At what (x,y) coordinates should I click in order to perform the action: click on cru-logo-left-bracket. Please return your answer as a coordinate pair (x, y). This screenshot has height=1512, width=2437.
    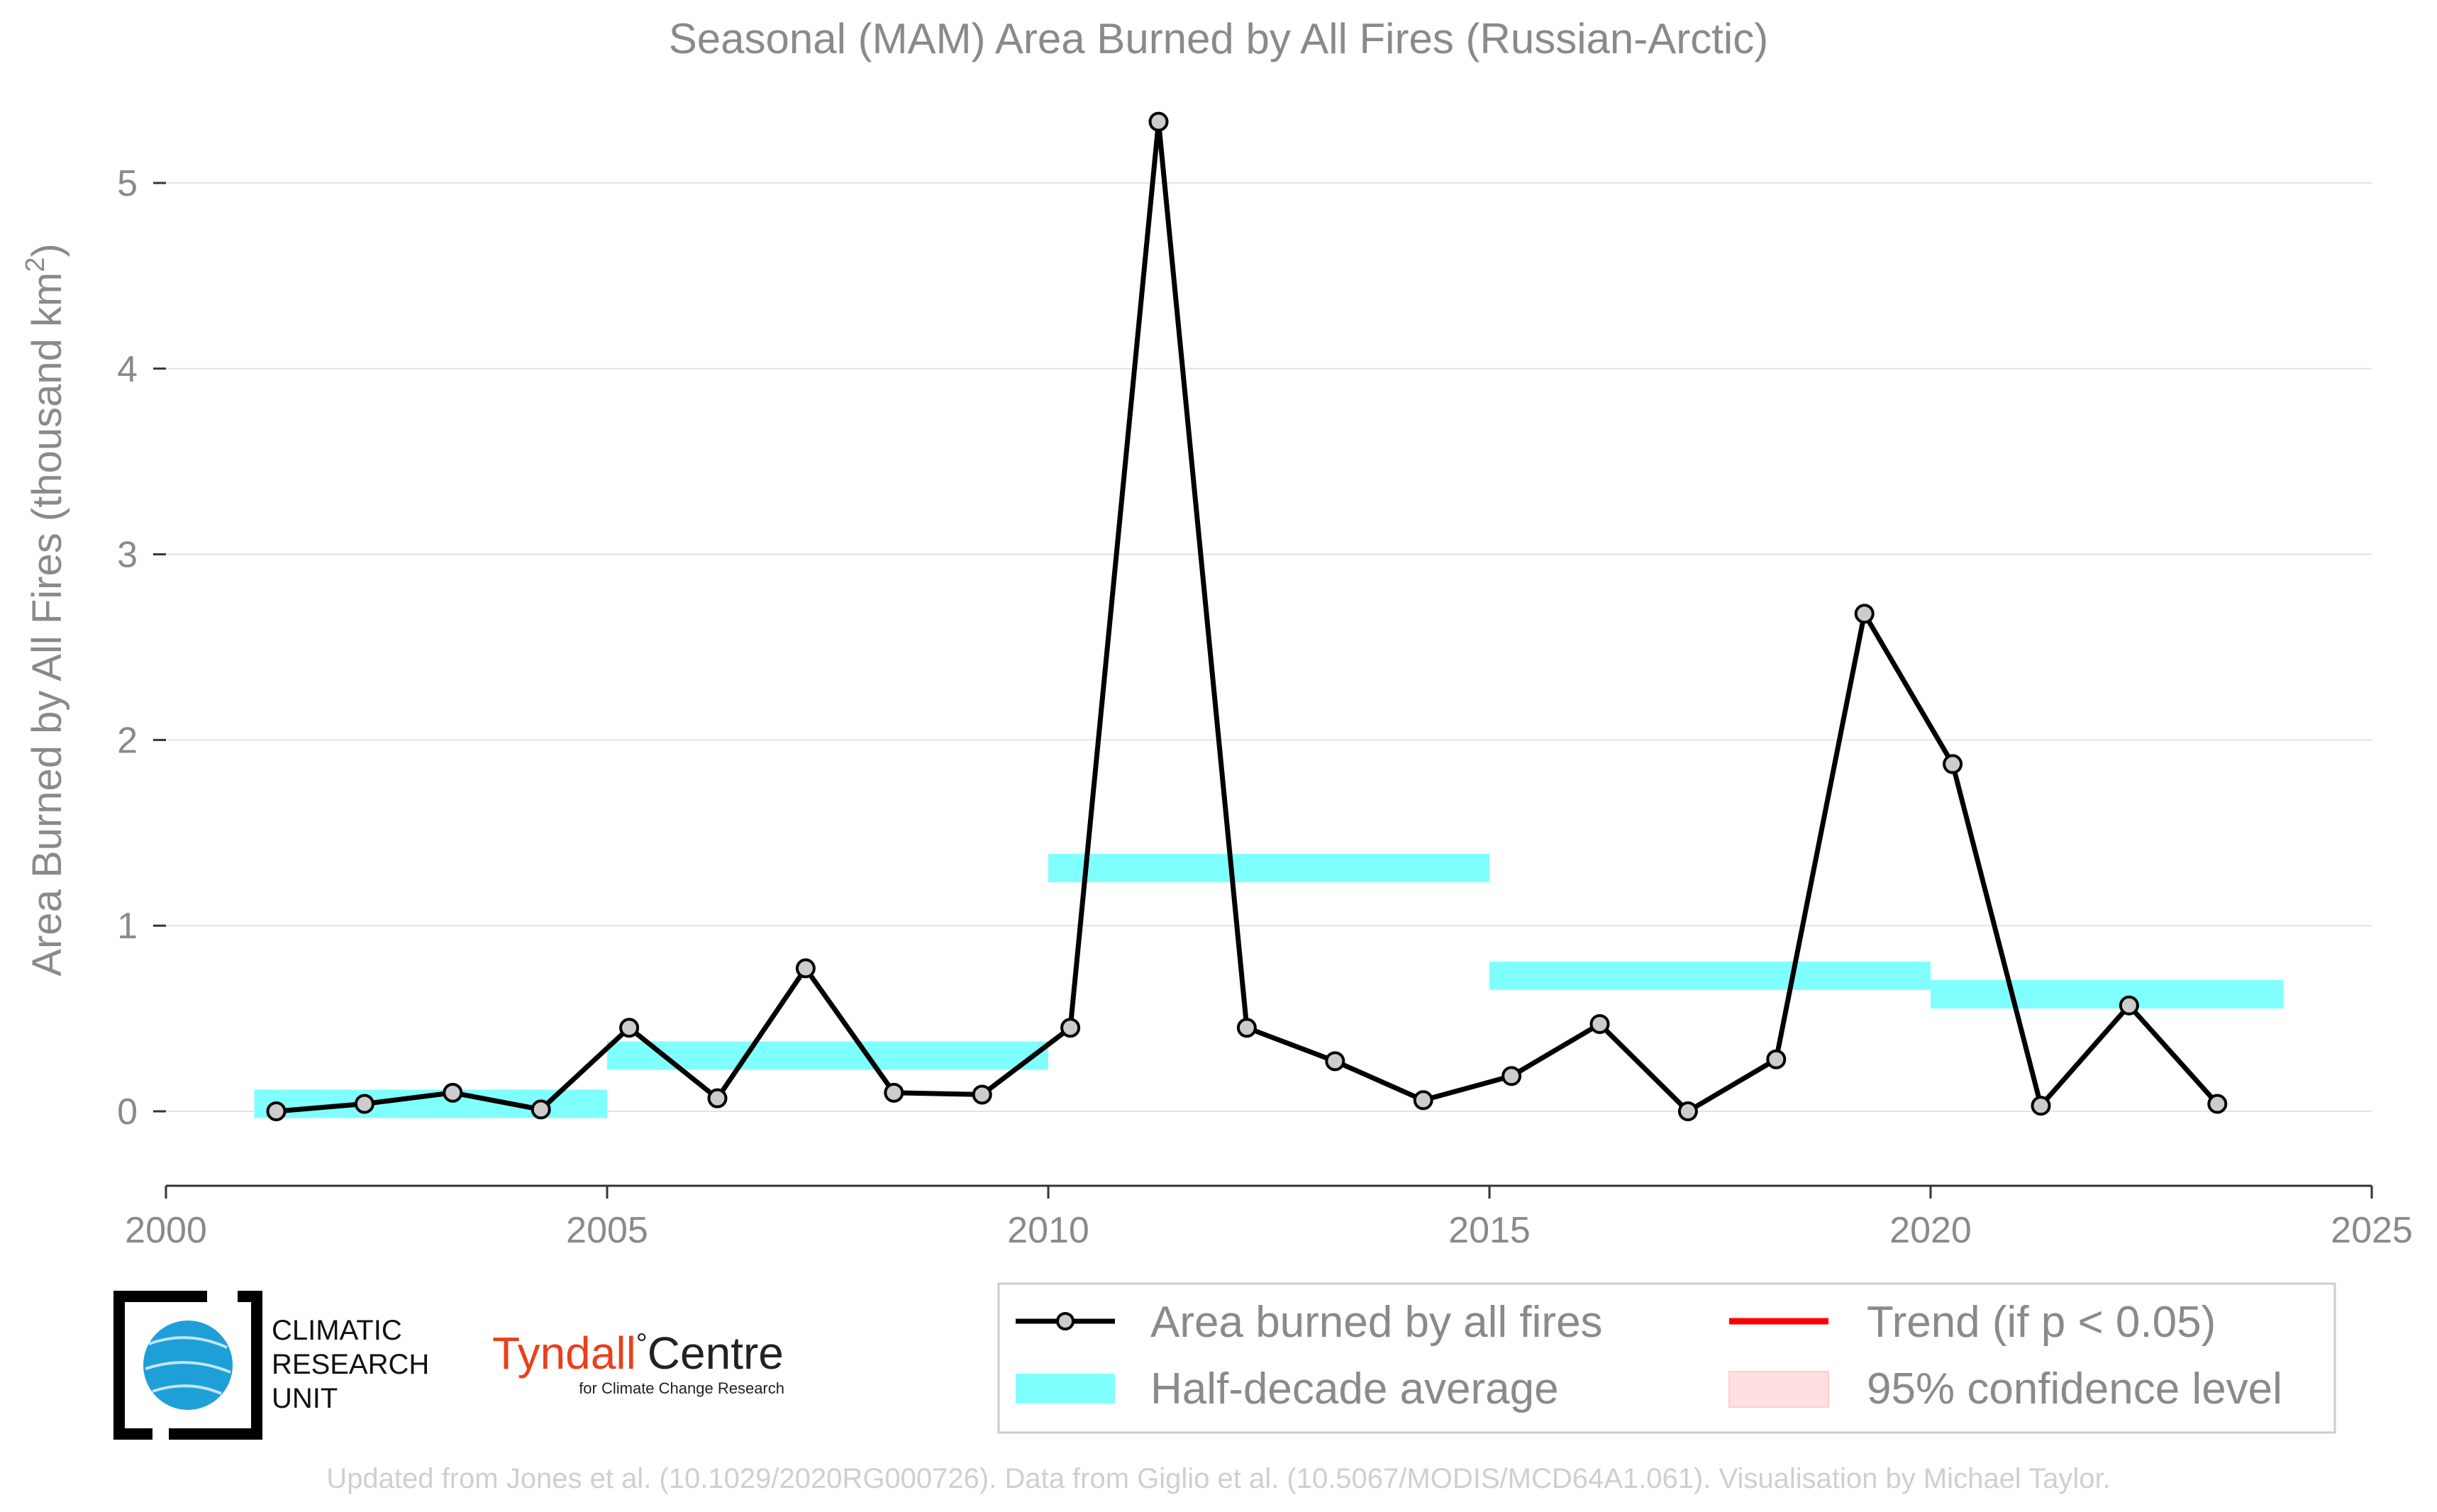
    Looking at the image, I should click on (160, 1365).